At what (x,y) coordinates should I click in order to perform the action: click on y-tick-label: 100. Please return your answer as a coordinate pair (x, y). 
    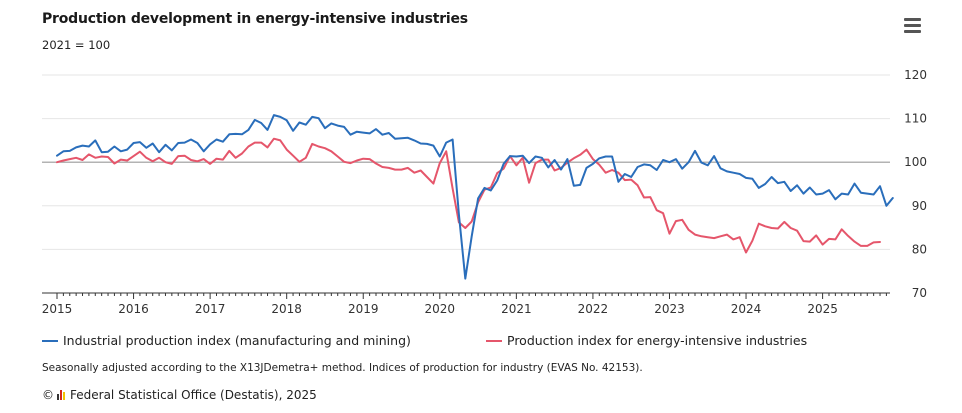
    Looking at the image, I should click on (915, 162).